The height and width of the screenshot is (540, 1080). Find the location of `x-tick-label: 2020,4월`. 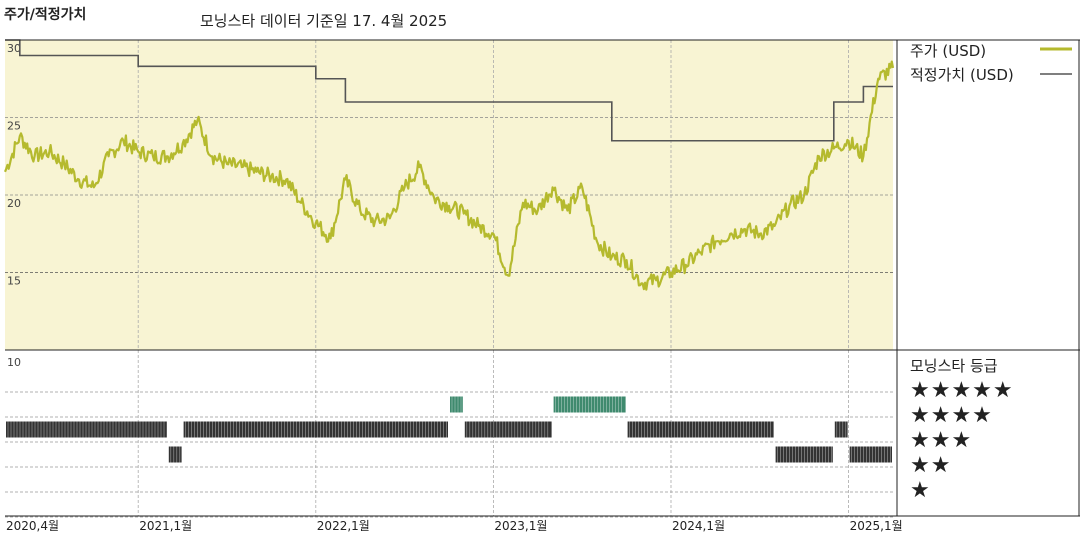

x-tick-label: 2020,4월 is located at coordinates (32, 526).